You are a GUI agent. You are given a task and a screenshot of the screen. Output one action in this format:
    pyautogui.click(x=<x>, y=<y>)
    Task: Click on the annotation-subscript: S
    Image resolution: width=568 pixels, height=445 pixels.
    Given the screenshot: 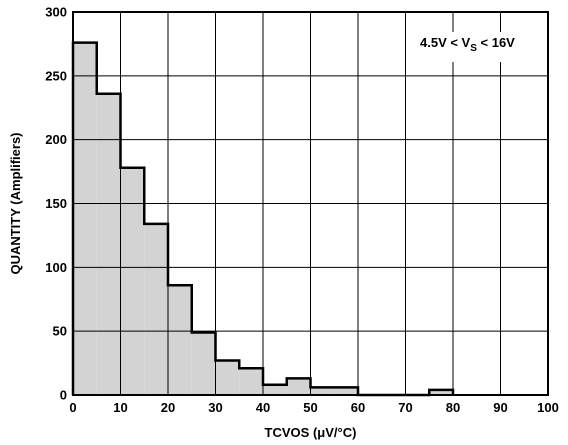 What is the action you would take?
    pyautogui.click(x=473, y=48)
    